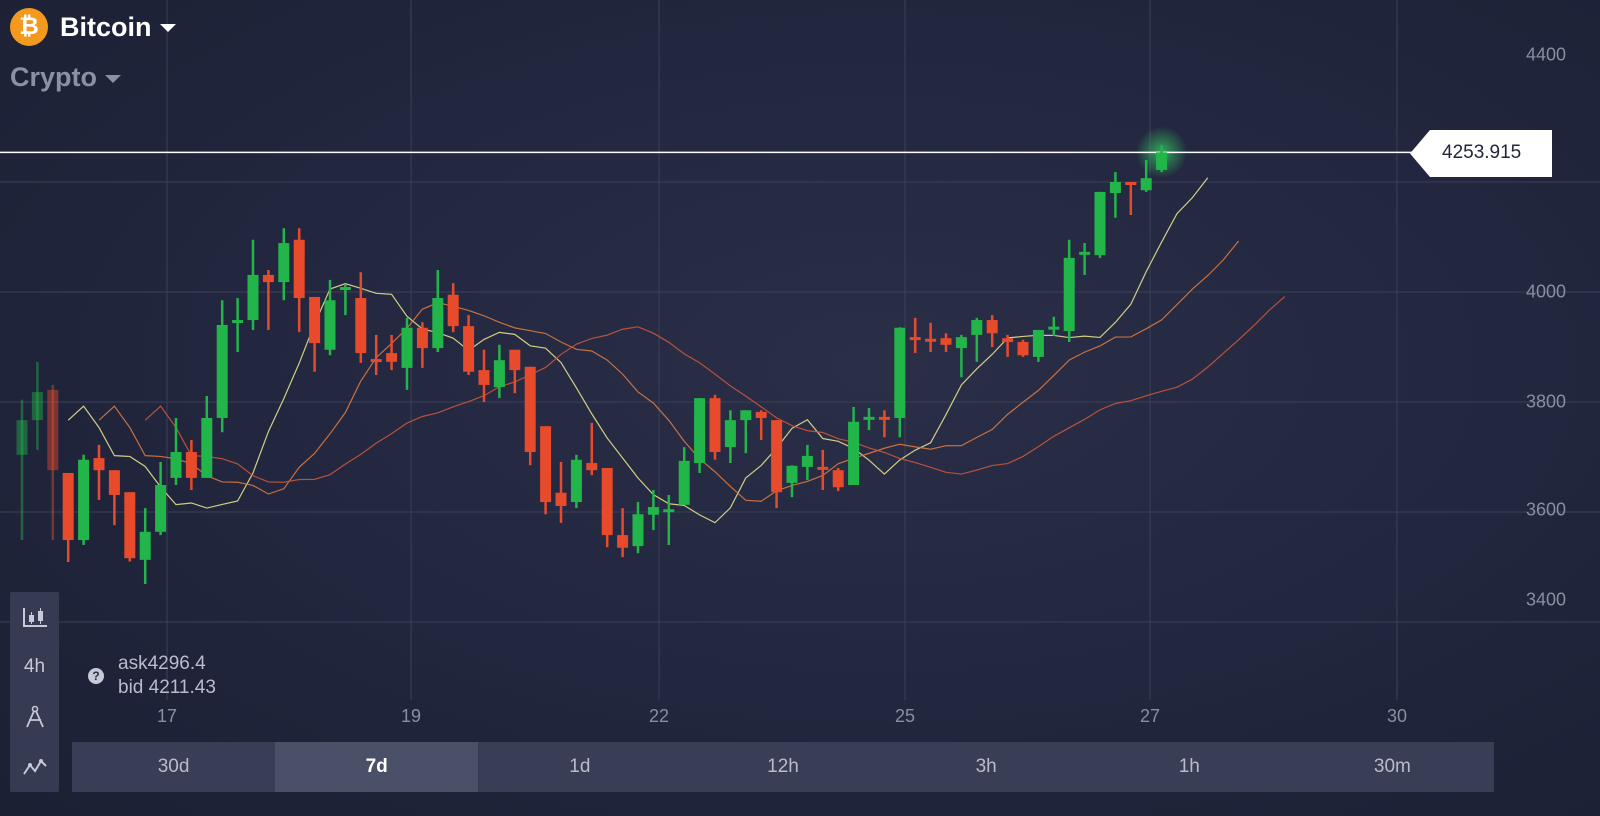 The width and height of the screenshot is (1600, 816). I want to click on ask-price: ask4296.4, so click(162, 663).